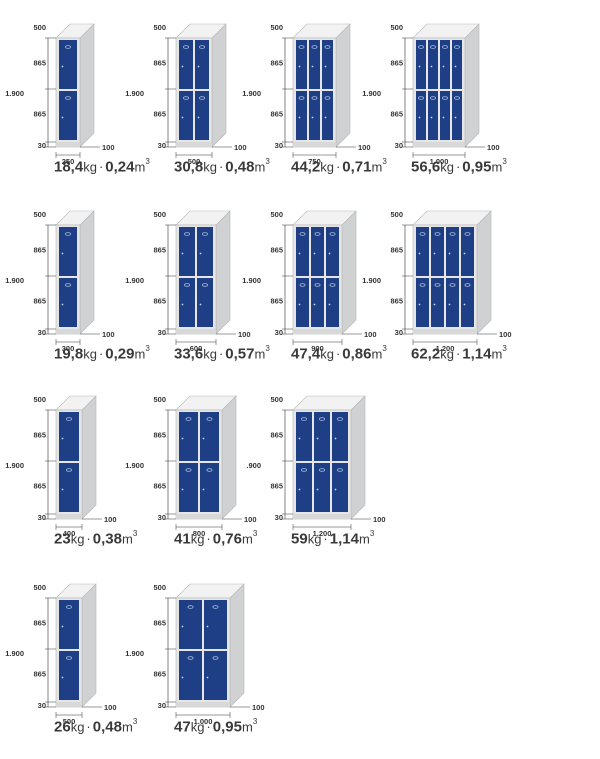  I want to click on weight-value: 44,2, so click(306, 167).